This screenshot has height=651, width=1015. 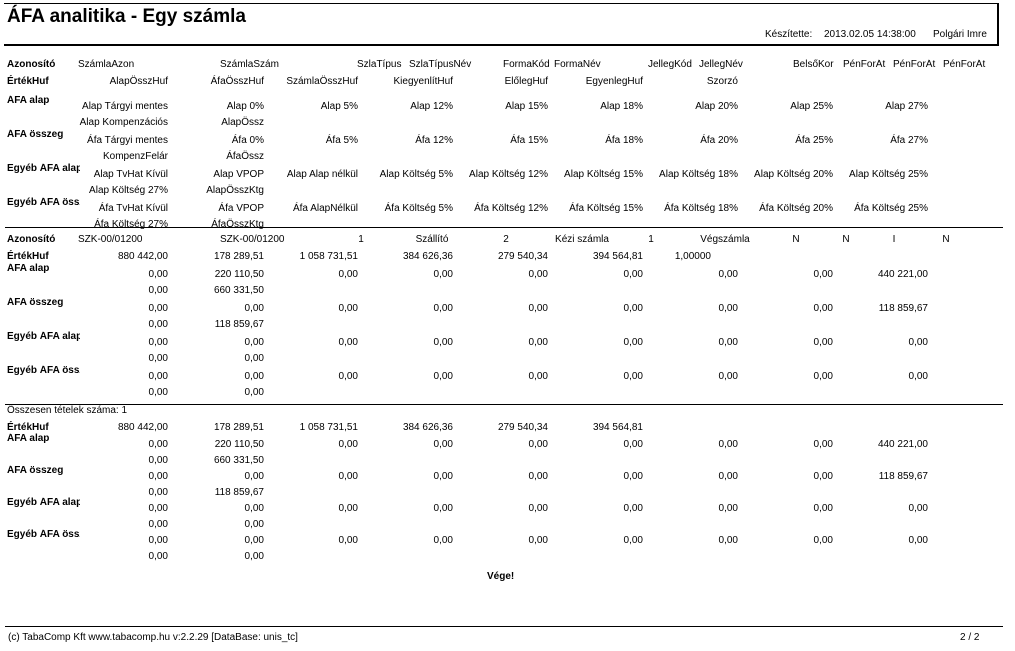 I want to click on col-header-row2-6: EgyenlegHuf, so click(x=614, y=81).